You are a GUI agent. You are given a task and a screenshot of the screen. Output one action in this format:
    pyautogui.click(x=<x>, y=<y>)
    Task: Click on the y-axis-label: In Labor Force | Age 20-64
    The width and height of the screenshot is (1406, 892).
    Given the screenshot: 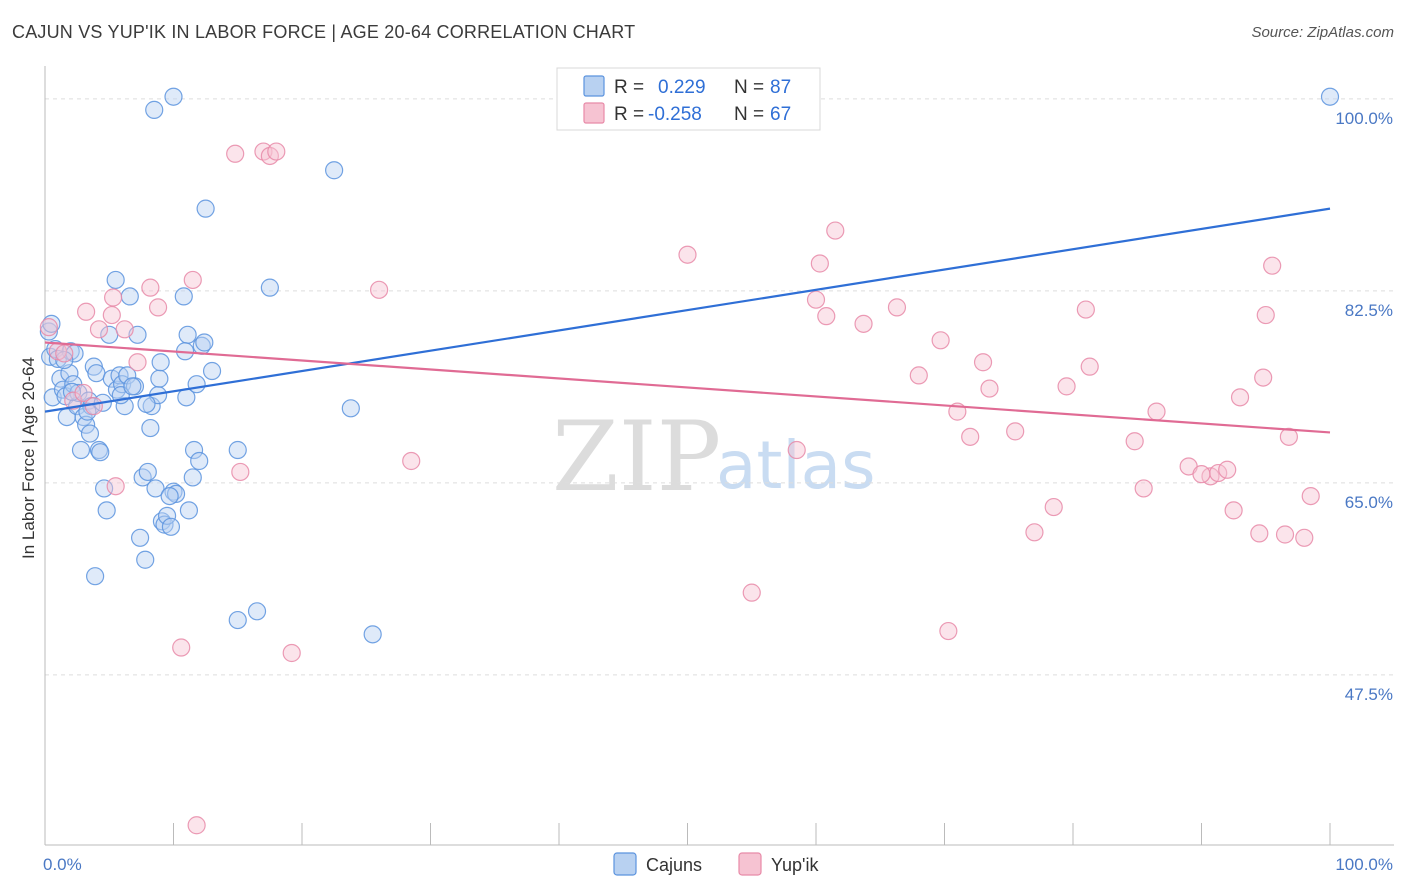 What is the action you would take?
    pyautogui.click(x=28, y=458)
    